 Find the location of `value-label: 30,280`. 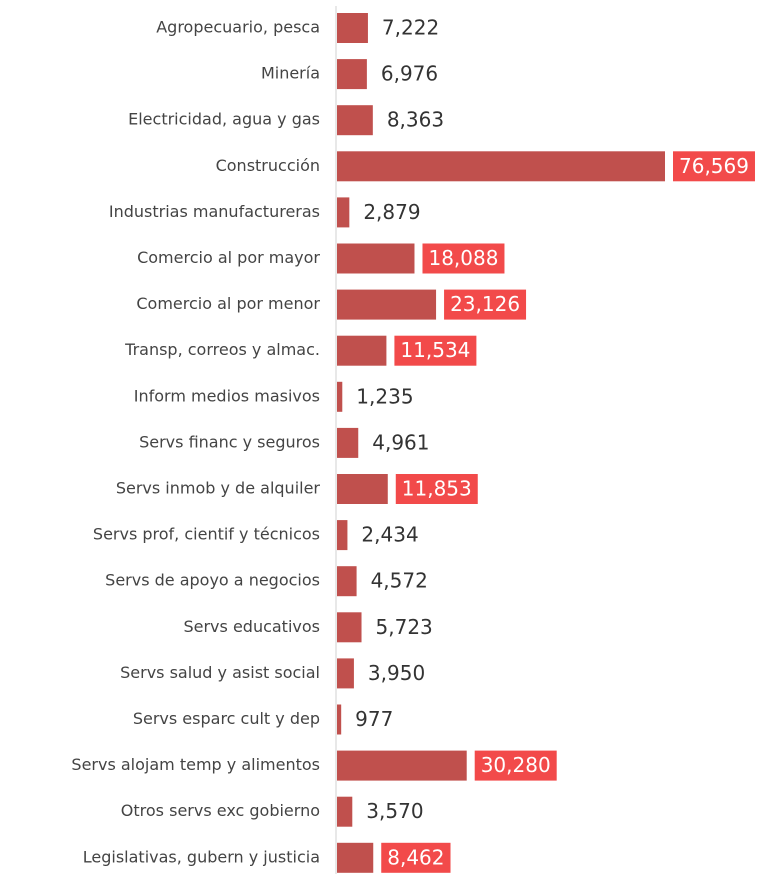

value-label: 30,280 is located at coordinates (516, 765).